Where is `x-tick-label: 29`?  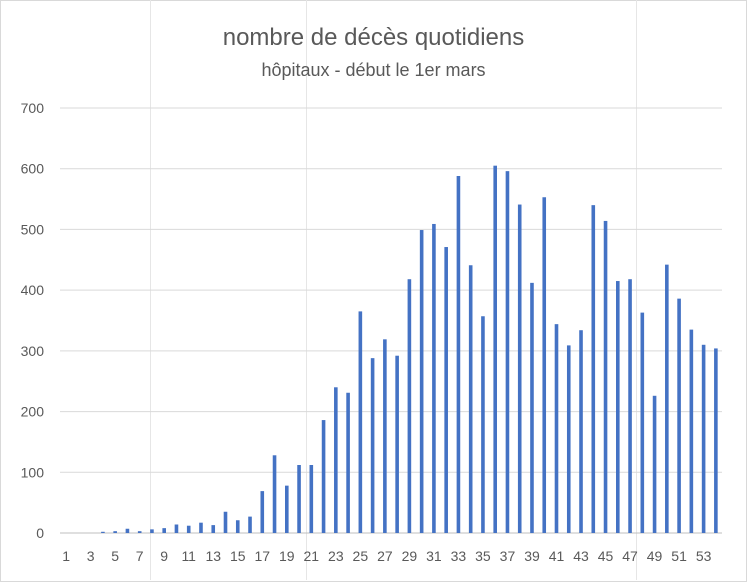
x-tick-label: 29 is located at coordinates (410, 556).